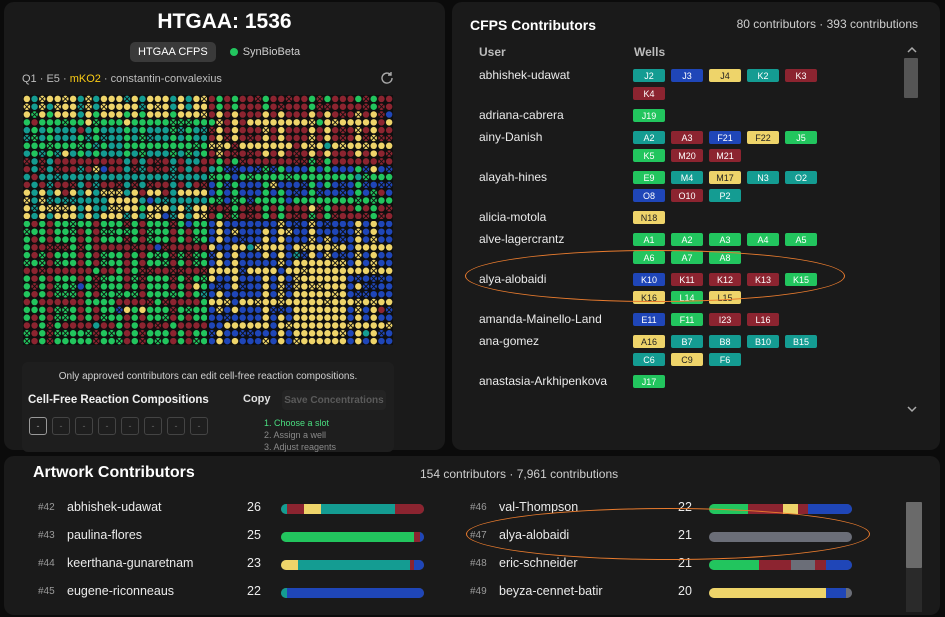 The image size is (945, 617). I want to click on well-tag: J3, so click(687, 75).